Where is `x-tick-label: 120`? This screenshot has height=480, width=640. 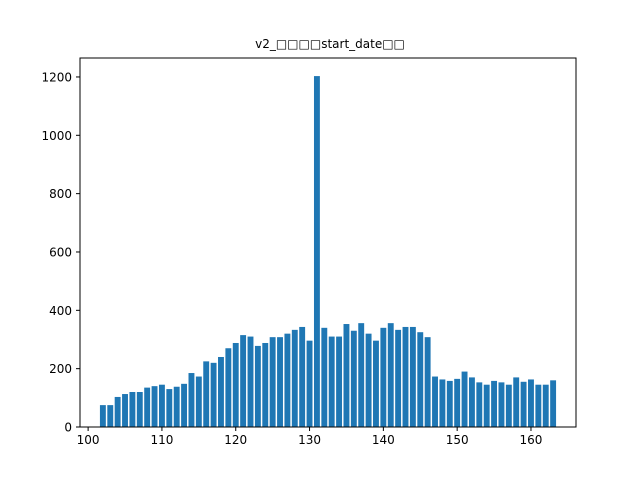
x-tick-label: 120 is located at coordinates (235, 440).